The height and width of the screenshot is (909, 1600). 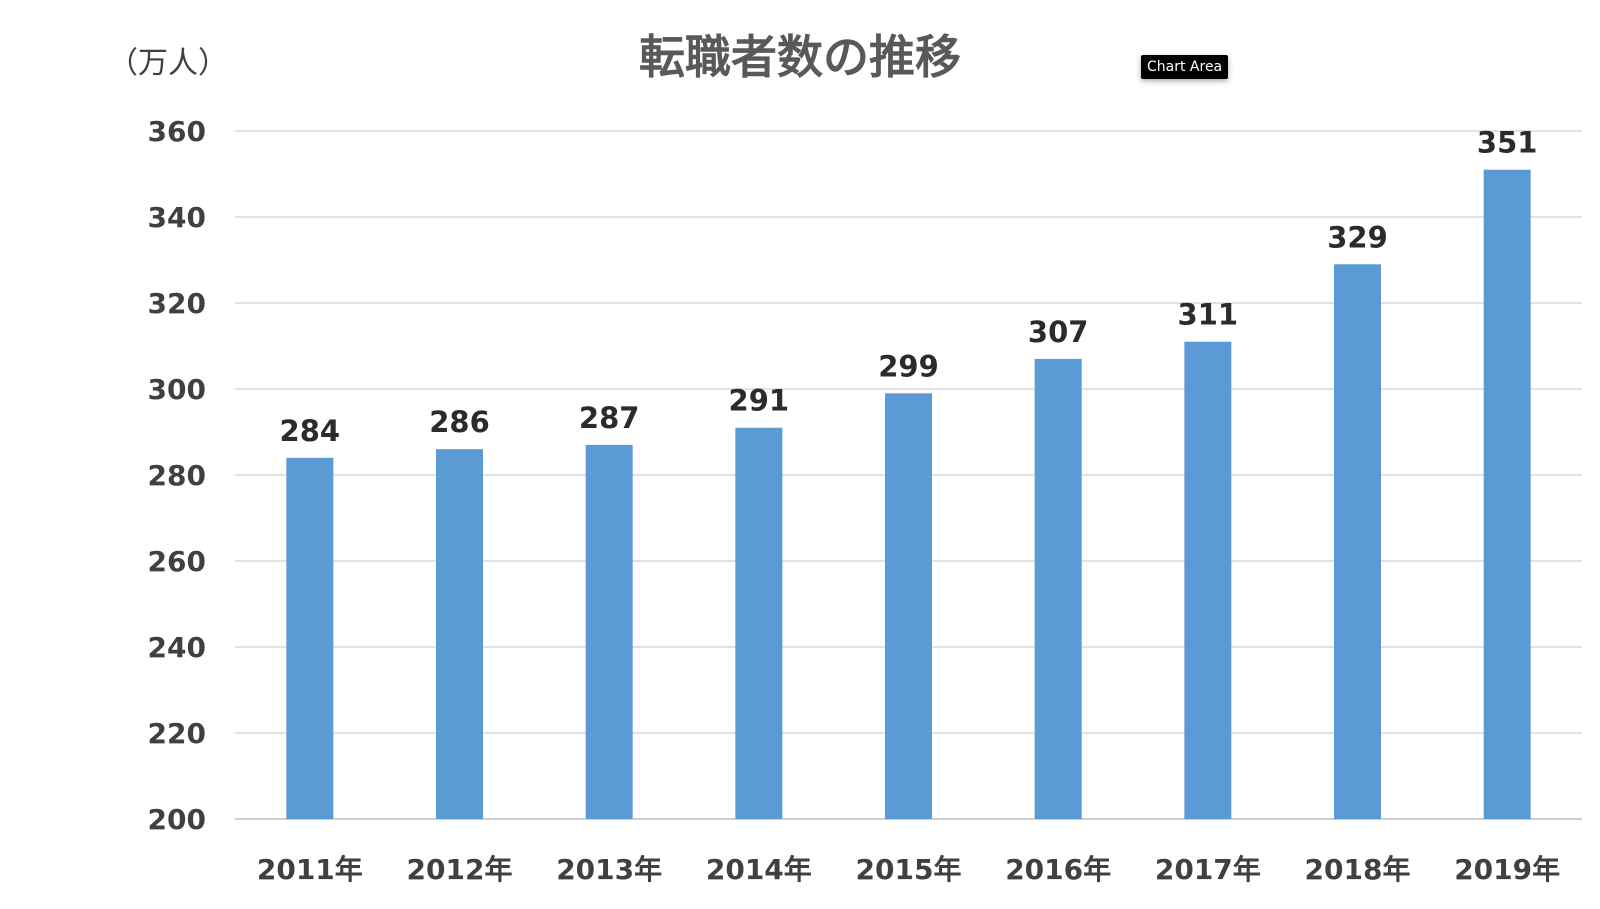 I want to click on x-tick-label: 2015年, so click(x=909, y=869).